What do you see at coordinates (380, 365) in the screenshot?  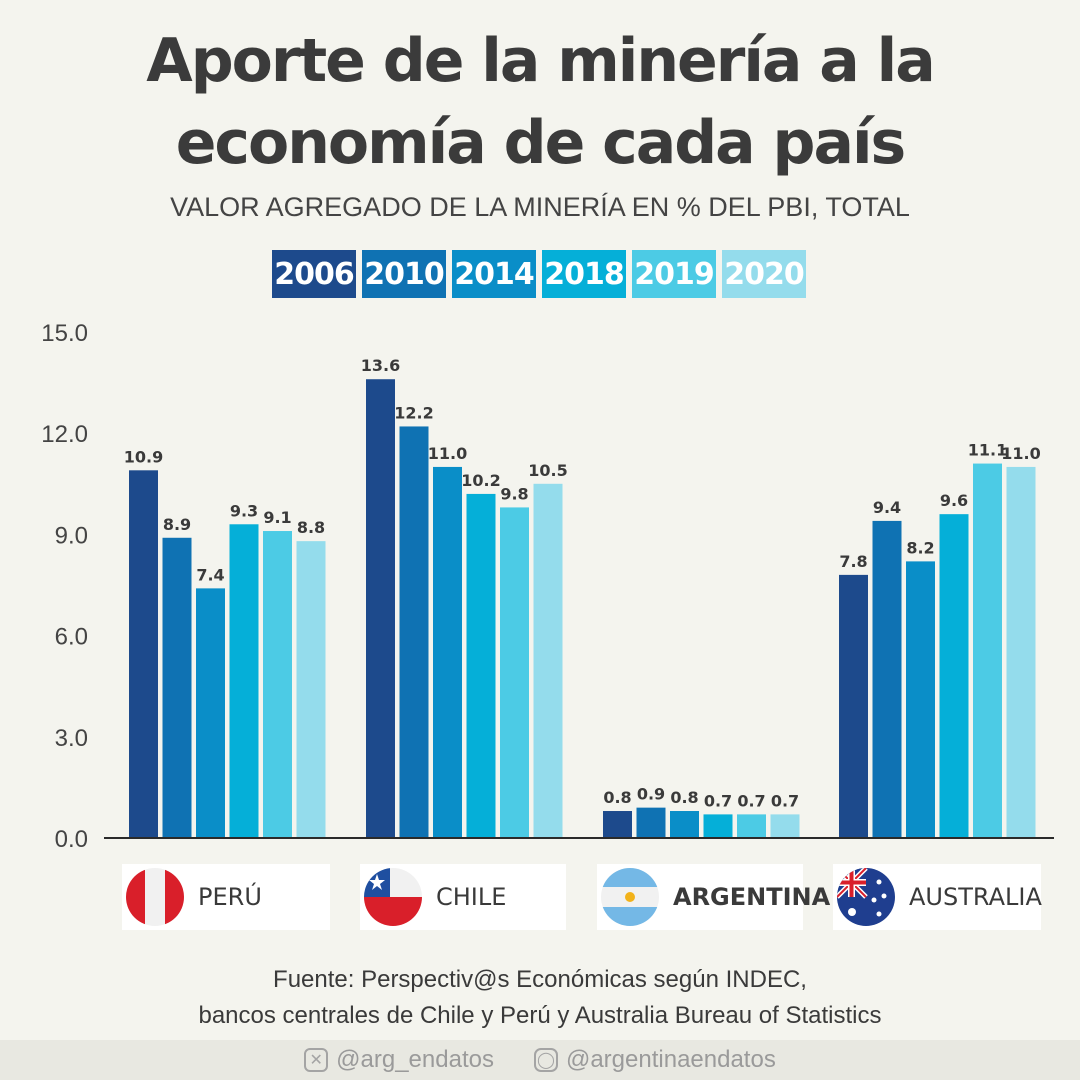 I see `bar-value-label: 13.6` at bounding box center [380, 365].